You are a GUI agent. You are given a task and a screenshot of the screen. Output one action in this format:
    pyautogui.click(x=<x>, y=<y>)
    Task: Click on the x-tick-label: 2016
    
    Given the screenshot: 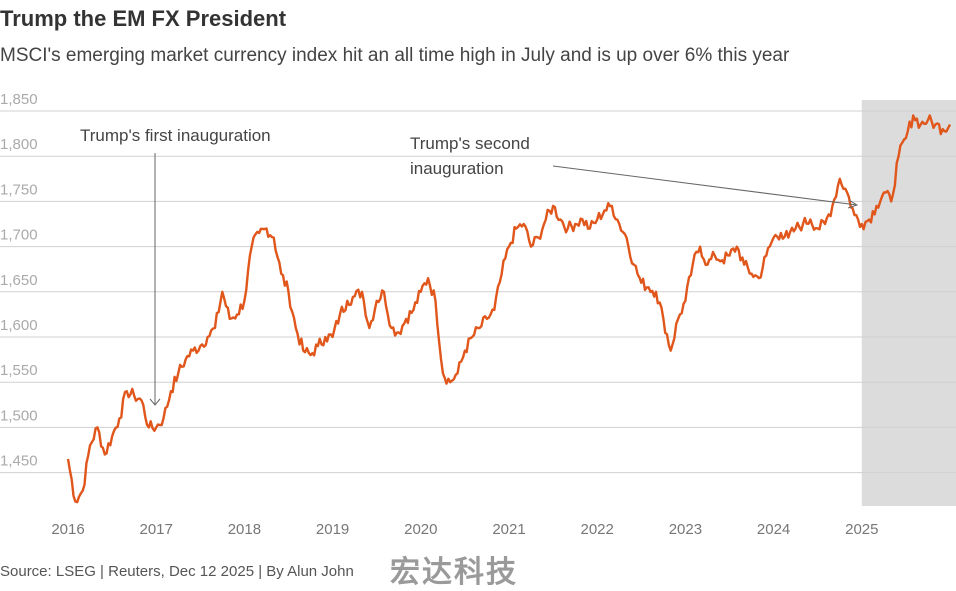 What is the action you would take?
    pyautogui.click(x=67, y=529)
    